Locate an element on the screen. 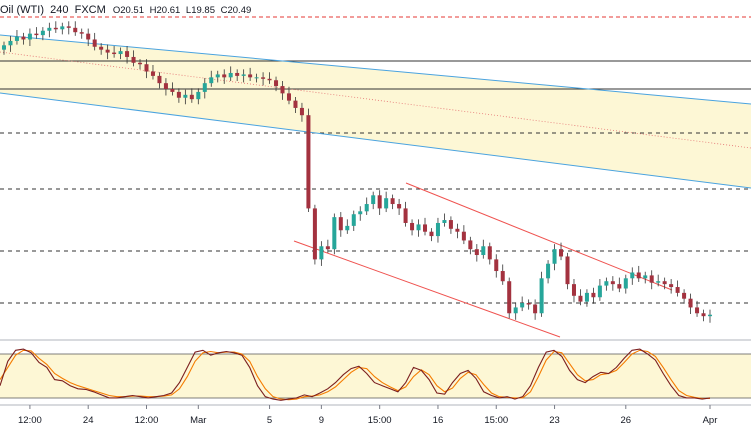  stochastic-band is located at coordinates (375, 376).